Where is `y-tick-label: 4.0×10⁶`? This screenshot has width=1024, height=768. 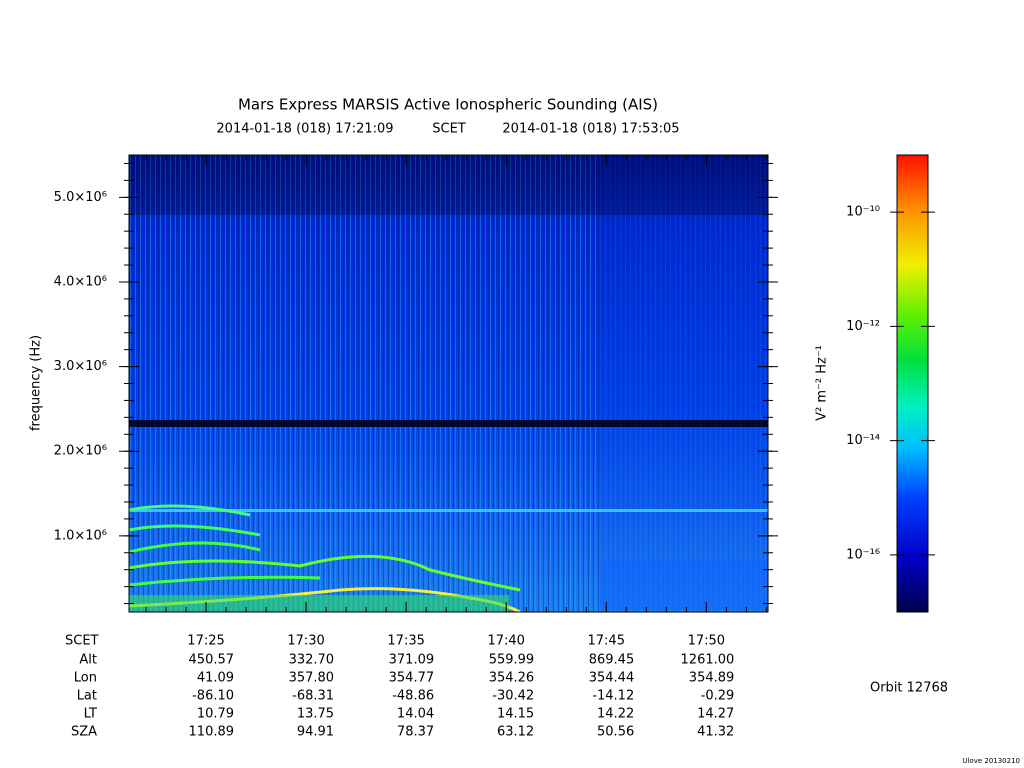 y-tick-label: 4.0×10⁶ is located at coordinates (80, 281).